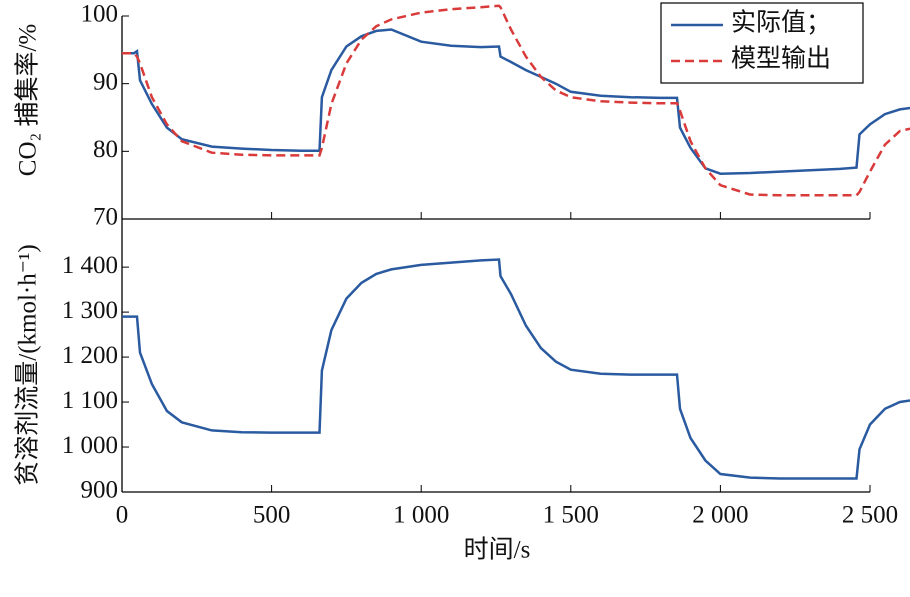  What do you see at coordinates (90, 355) in the screenshot?
I see `y-tick-label: 1 200` at bounding box center [90, 355].